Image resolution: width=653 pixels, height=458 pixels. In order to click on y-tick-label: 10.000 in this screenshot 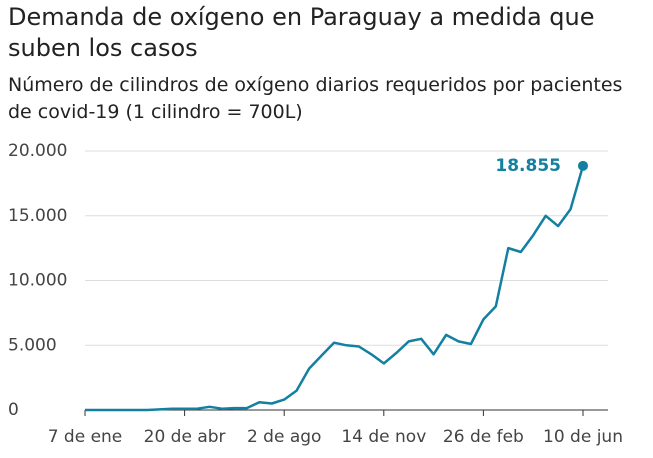, I will do `click(37, 281)`.